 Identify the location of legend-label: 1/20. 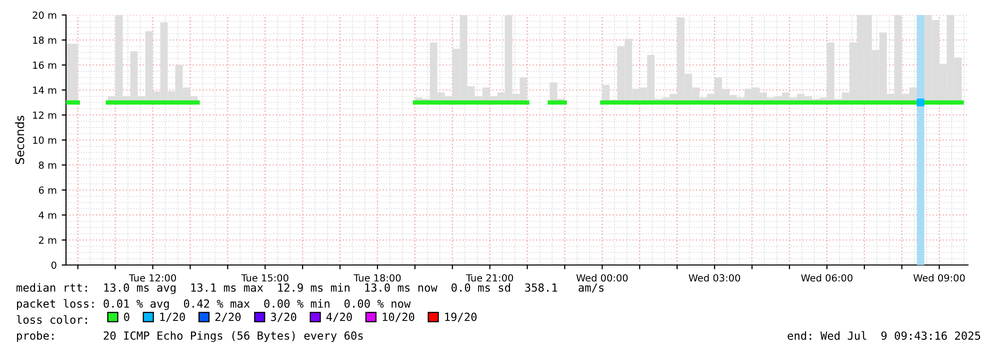
(172, 317).